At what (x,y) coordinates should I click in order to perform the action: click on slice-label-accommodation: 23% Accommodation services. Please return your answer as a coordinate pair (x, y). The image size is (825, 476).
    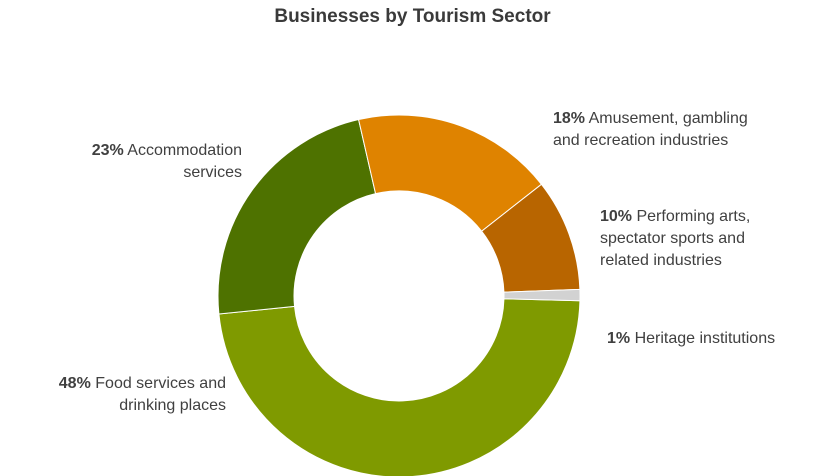
    Looking at the image, I should click on (166, 161).